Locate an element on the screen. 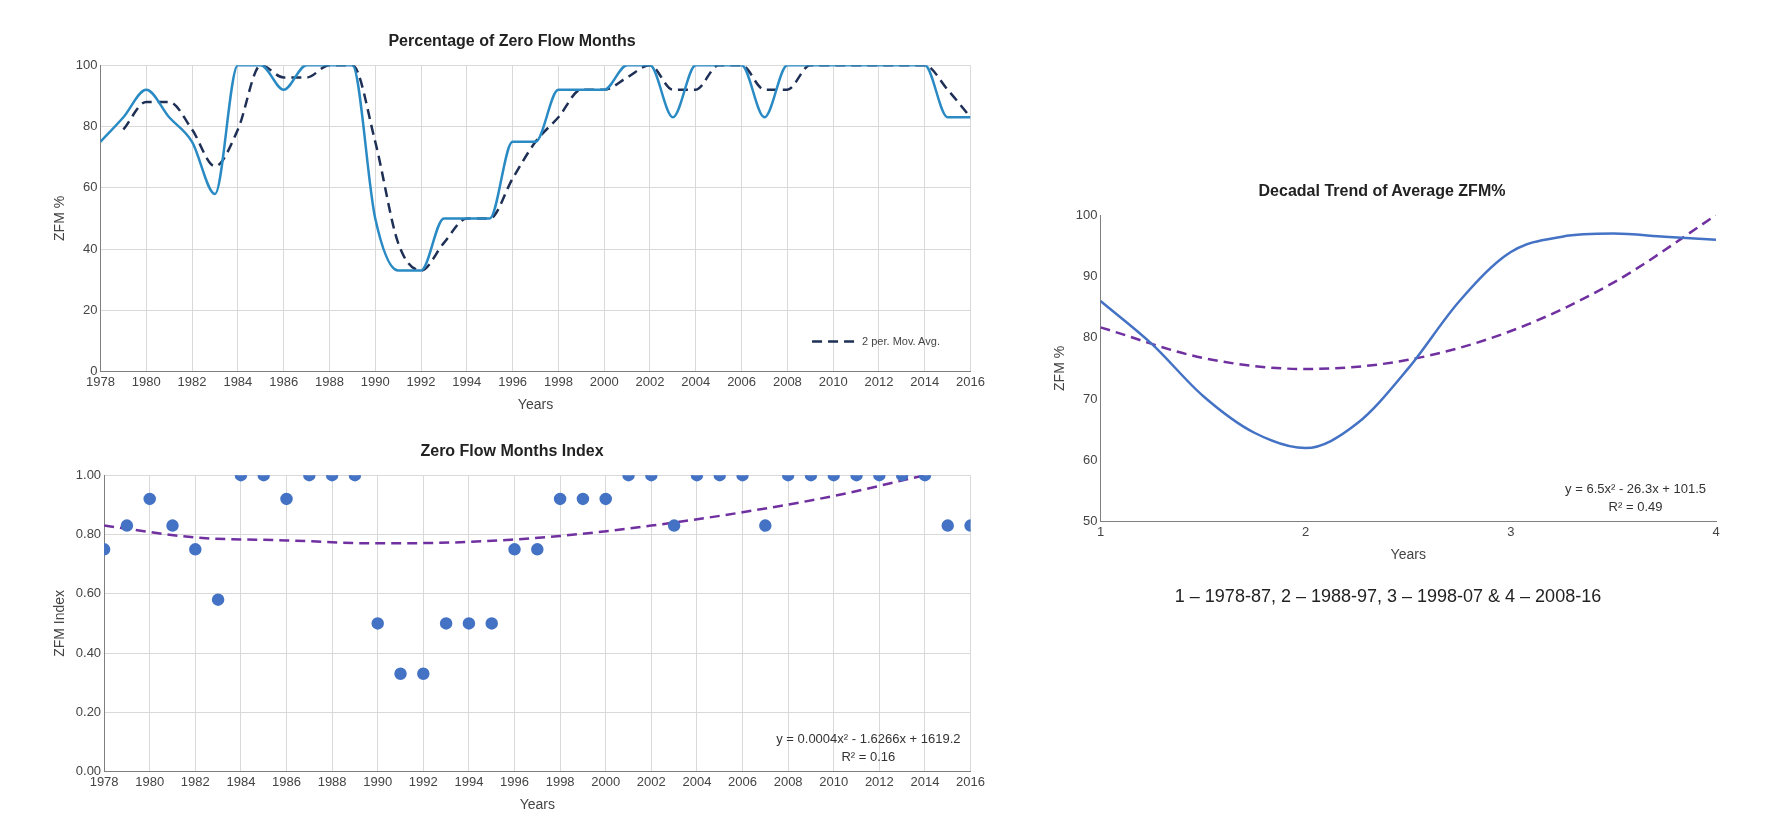 The width and height of the screenshot is (1786, 833). chart-title: Zero Flow Months Index is located at coordinates (512, 451).